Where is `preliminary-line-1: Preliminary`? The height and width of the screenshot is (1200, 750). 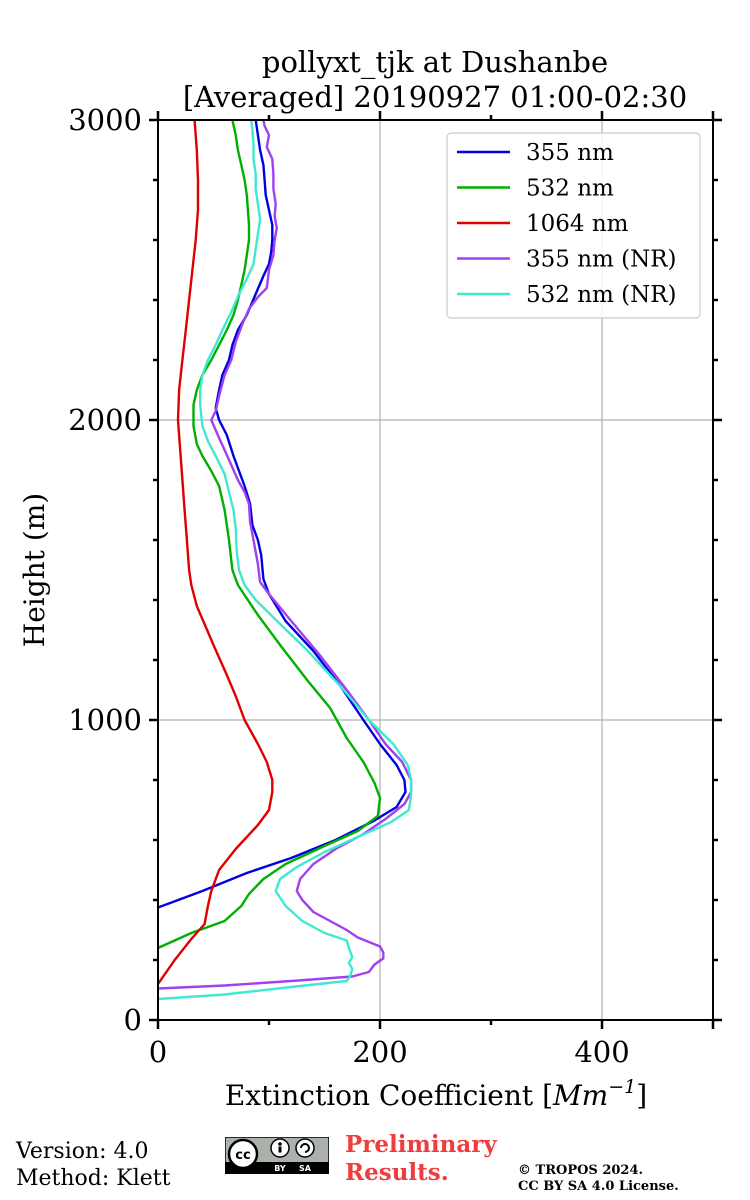
preliminary-line-1: Preliminary is located at coordinates (421, 1144).